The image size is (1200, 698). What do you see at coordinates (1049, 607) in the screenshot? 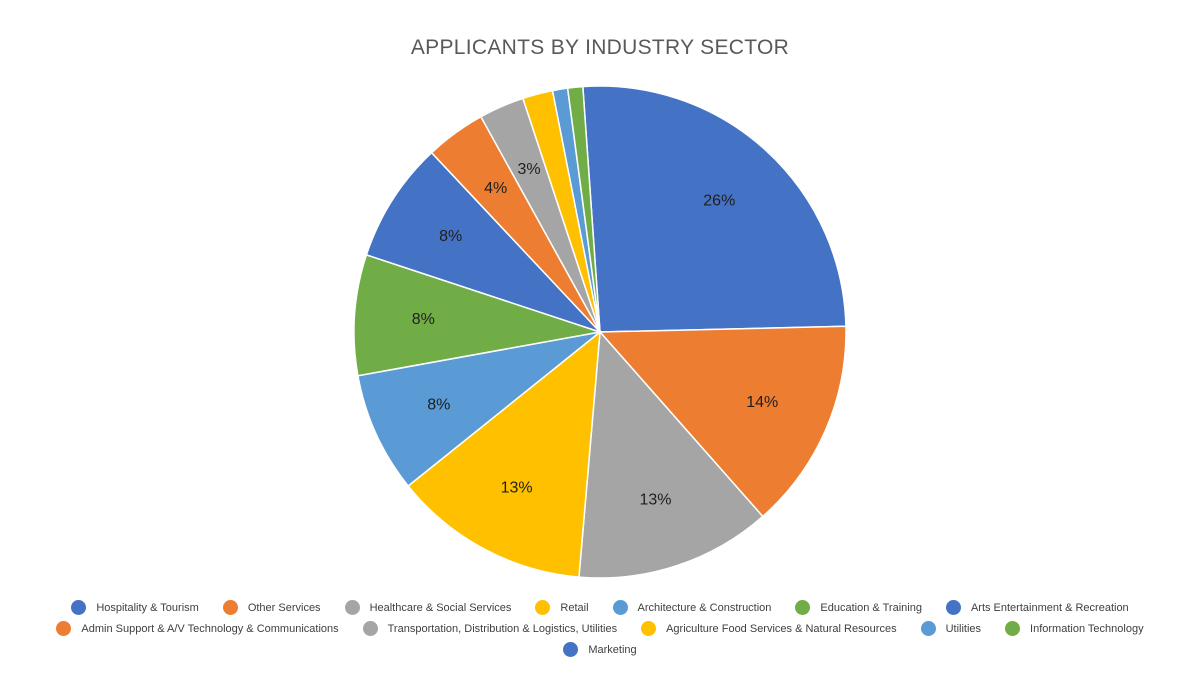
I see `legend-label: Arts Entertainment & Recreation` at bounding box center [1049, 607].